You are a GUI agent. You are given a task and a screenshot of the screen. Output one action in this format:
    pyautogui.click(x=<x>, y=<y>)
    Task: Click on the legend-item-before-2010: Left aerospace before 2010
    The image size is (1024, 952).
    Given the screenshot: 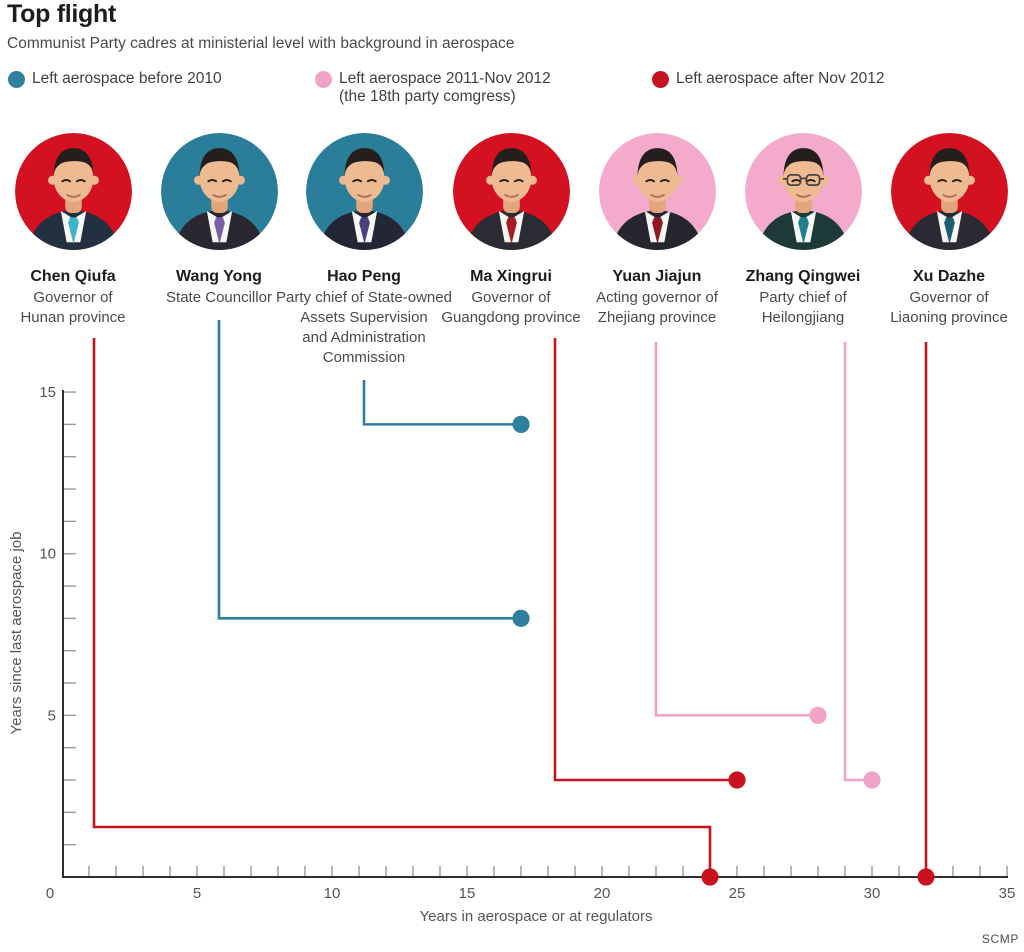 What is the action you would take?
    pyautogui.click(x=115, y=79)
    